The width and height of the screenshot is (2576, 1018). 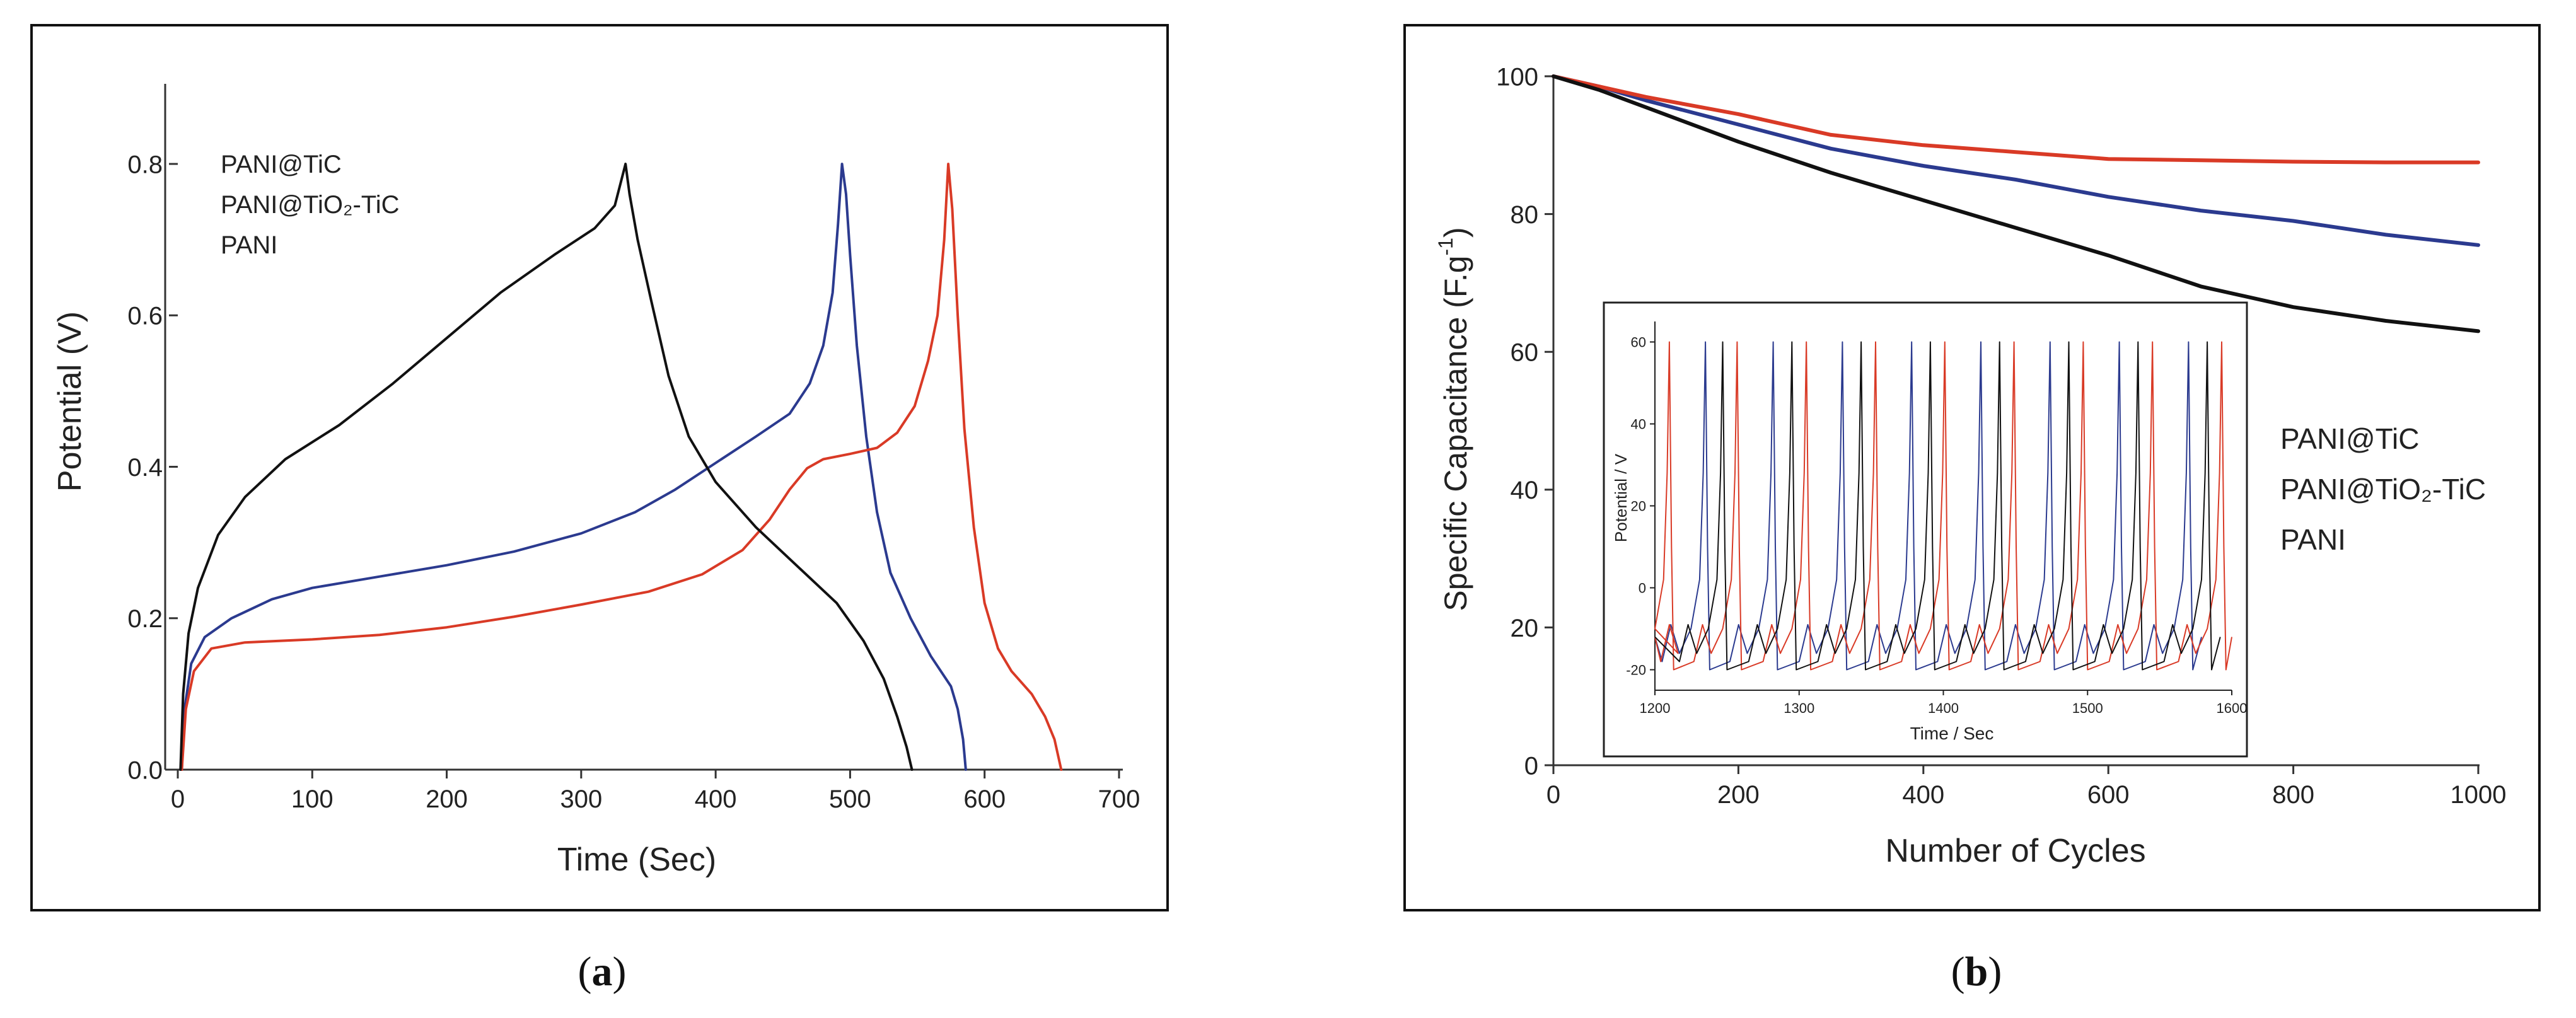 I want to click on panel-a-x-ticks: 0 100 200 300 400 500 600 700, so click(x=655, y=792).